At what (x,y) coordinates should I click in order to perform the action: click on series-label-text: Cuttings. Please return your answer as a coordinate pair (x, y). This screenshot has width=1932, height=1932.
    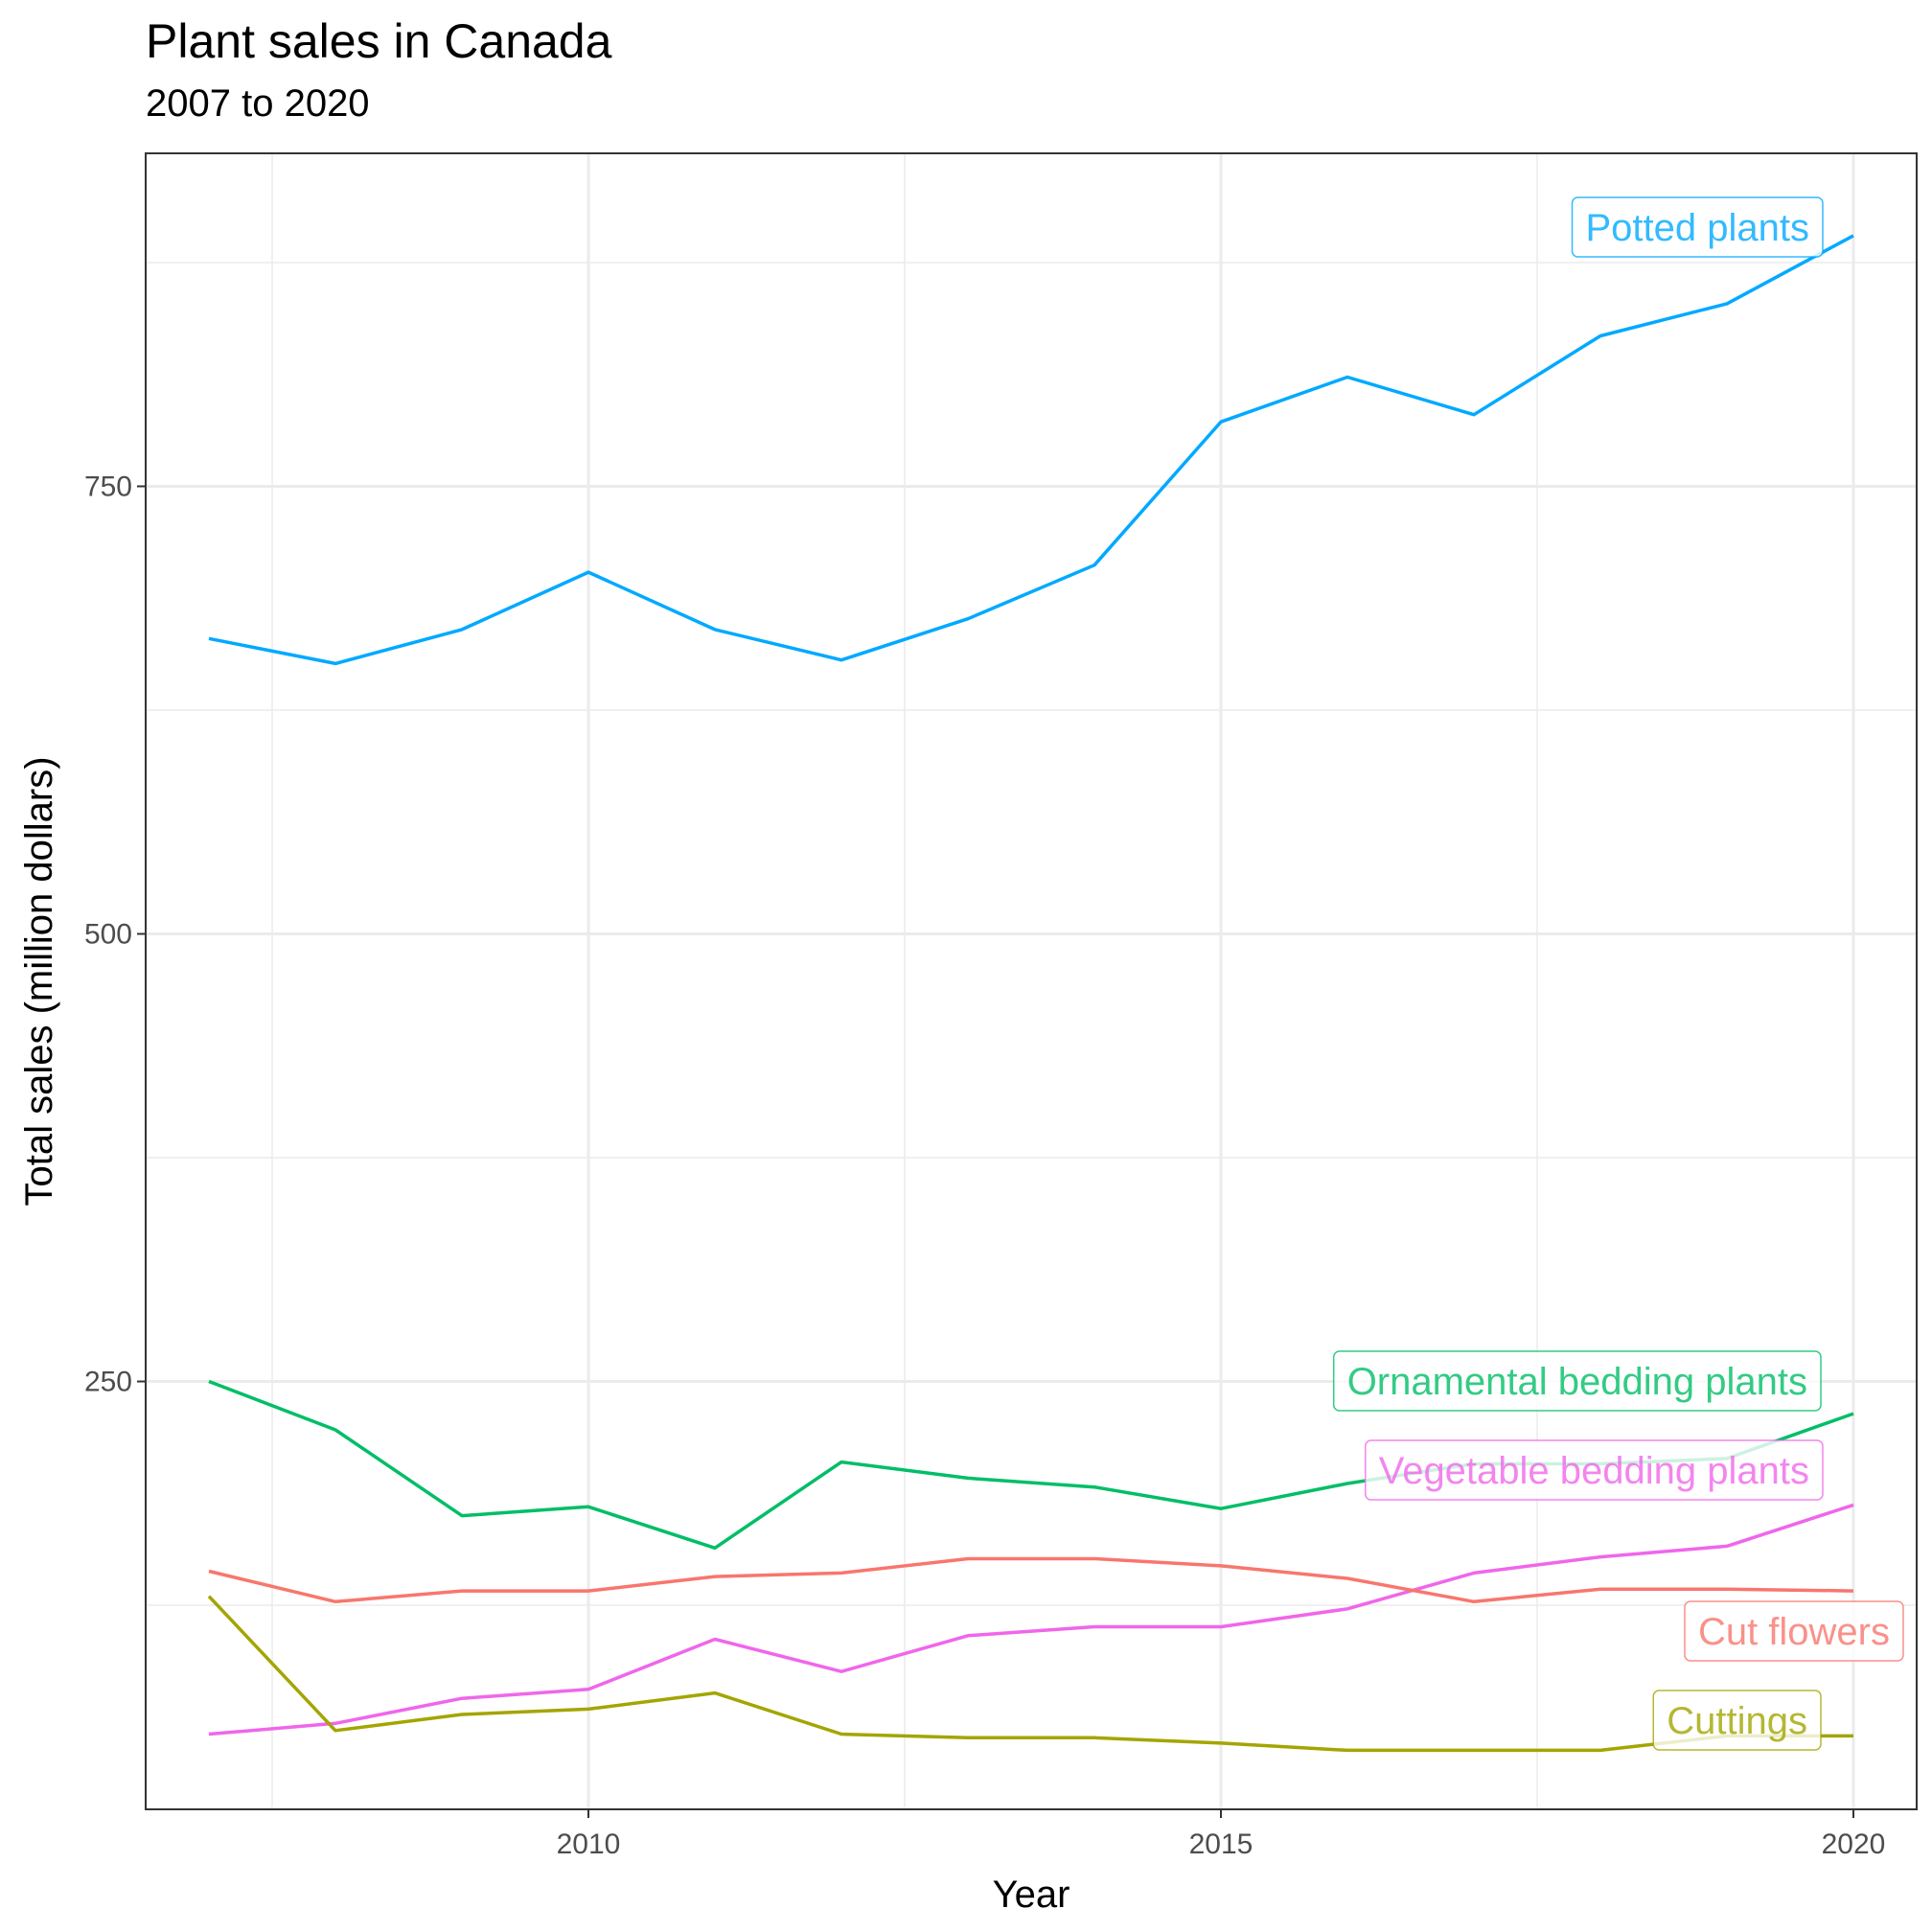
    Looking at the image, I should click on (1737, 1721).